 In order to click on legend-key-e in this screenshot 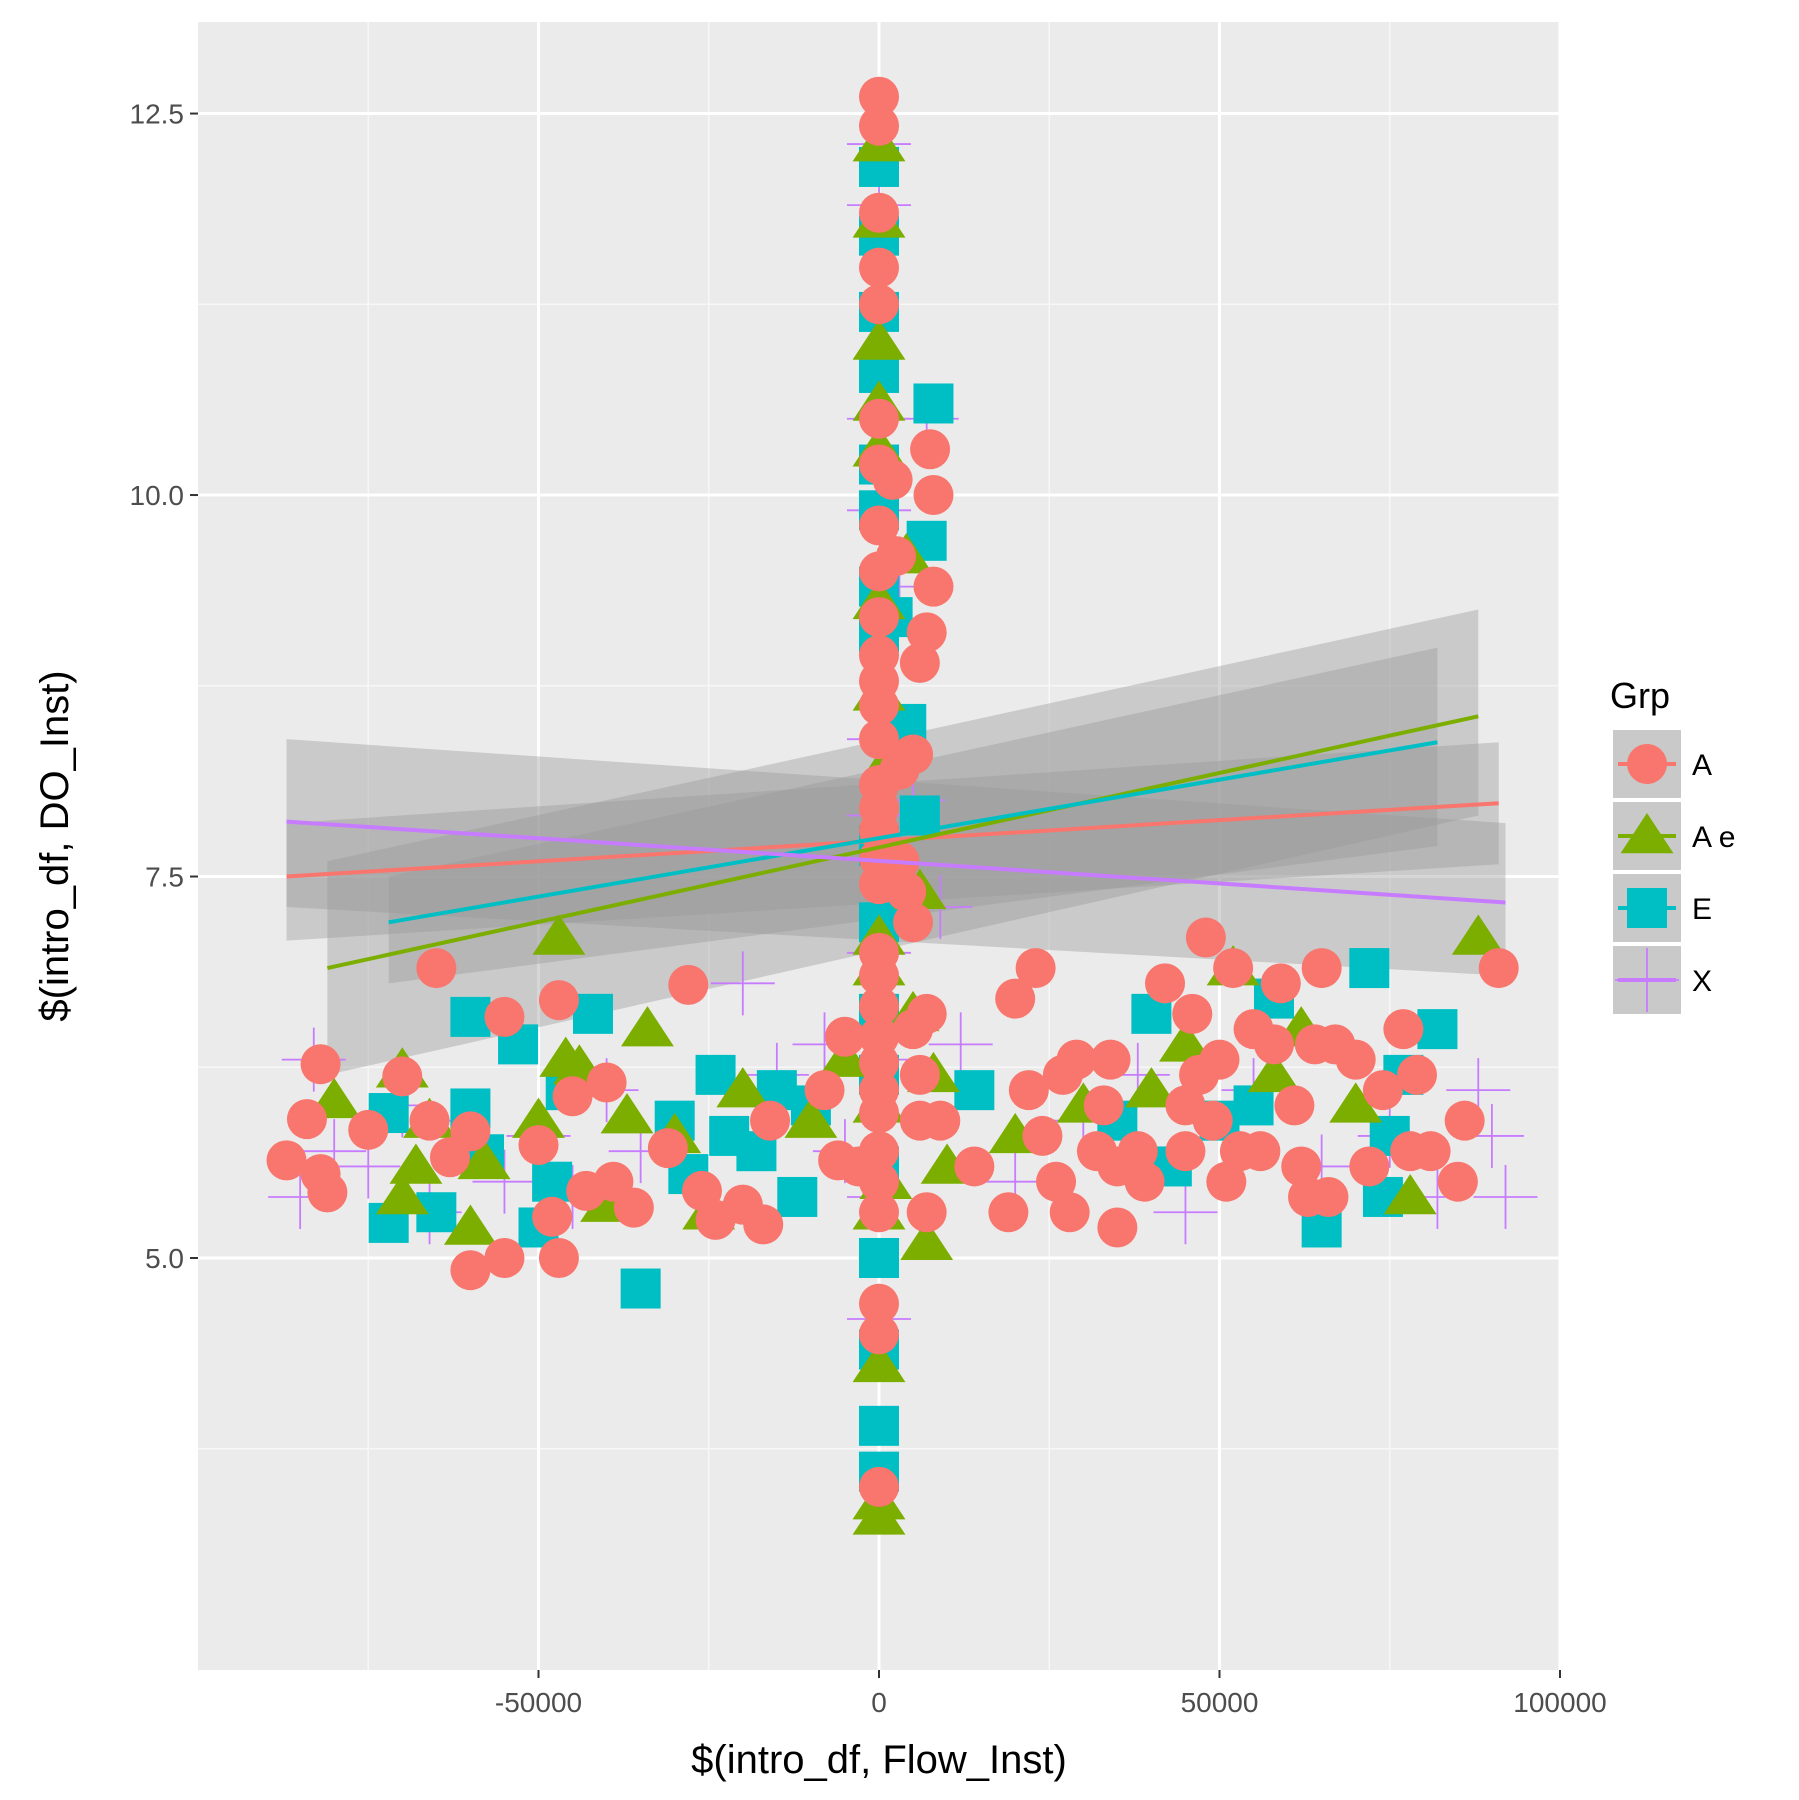, I will do `click(1647, 908)`.